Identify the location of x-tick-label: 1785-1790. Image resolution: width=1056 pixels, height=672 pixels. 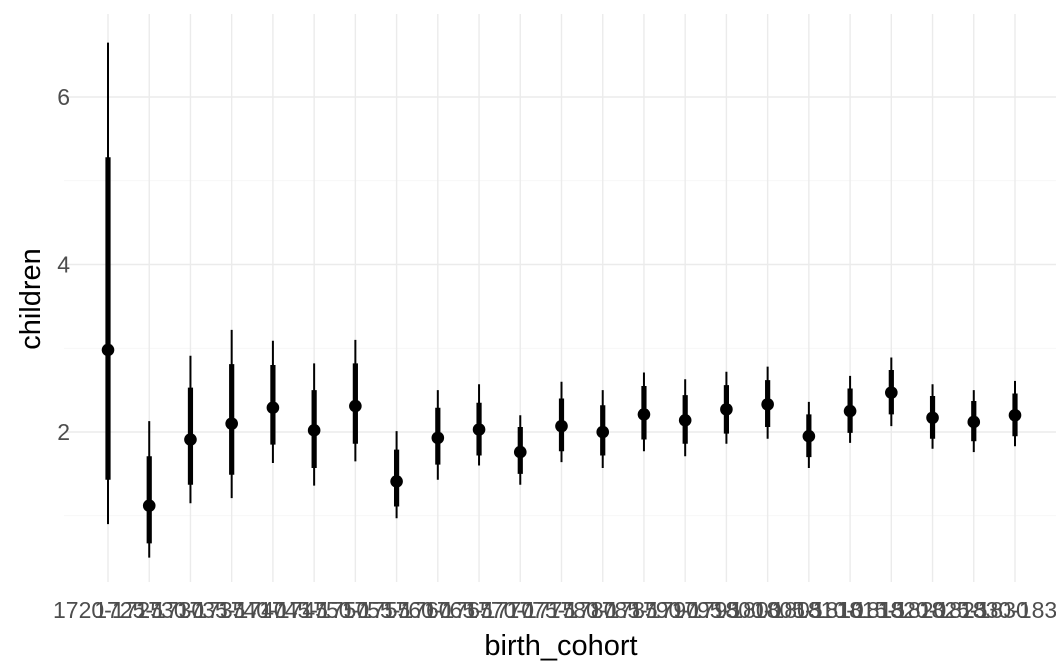
(644, 610).